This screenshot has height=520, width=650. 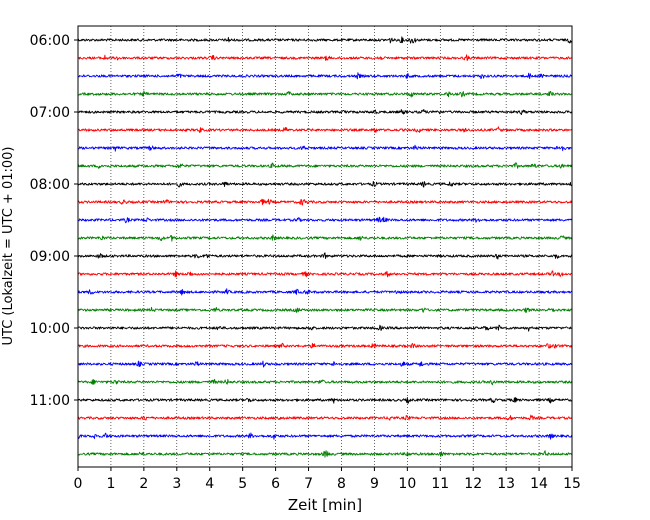 I want to click on y-tick-label: 08:00, so click(x=50, y=185).